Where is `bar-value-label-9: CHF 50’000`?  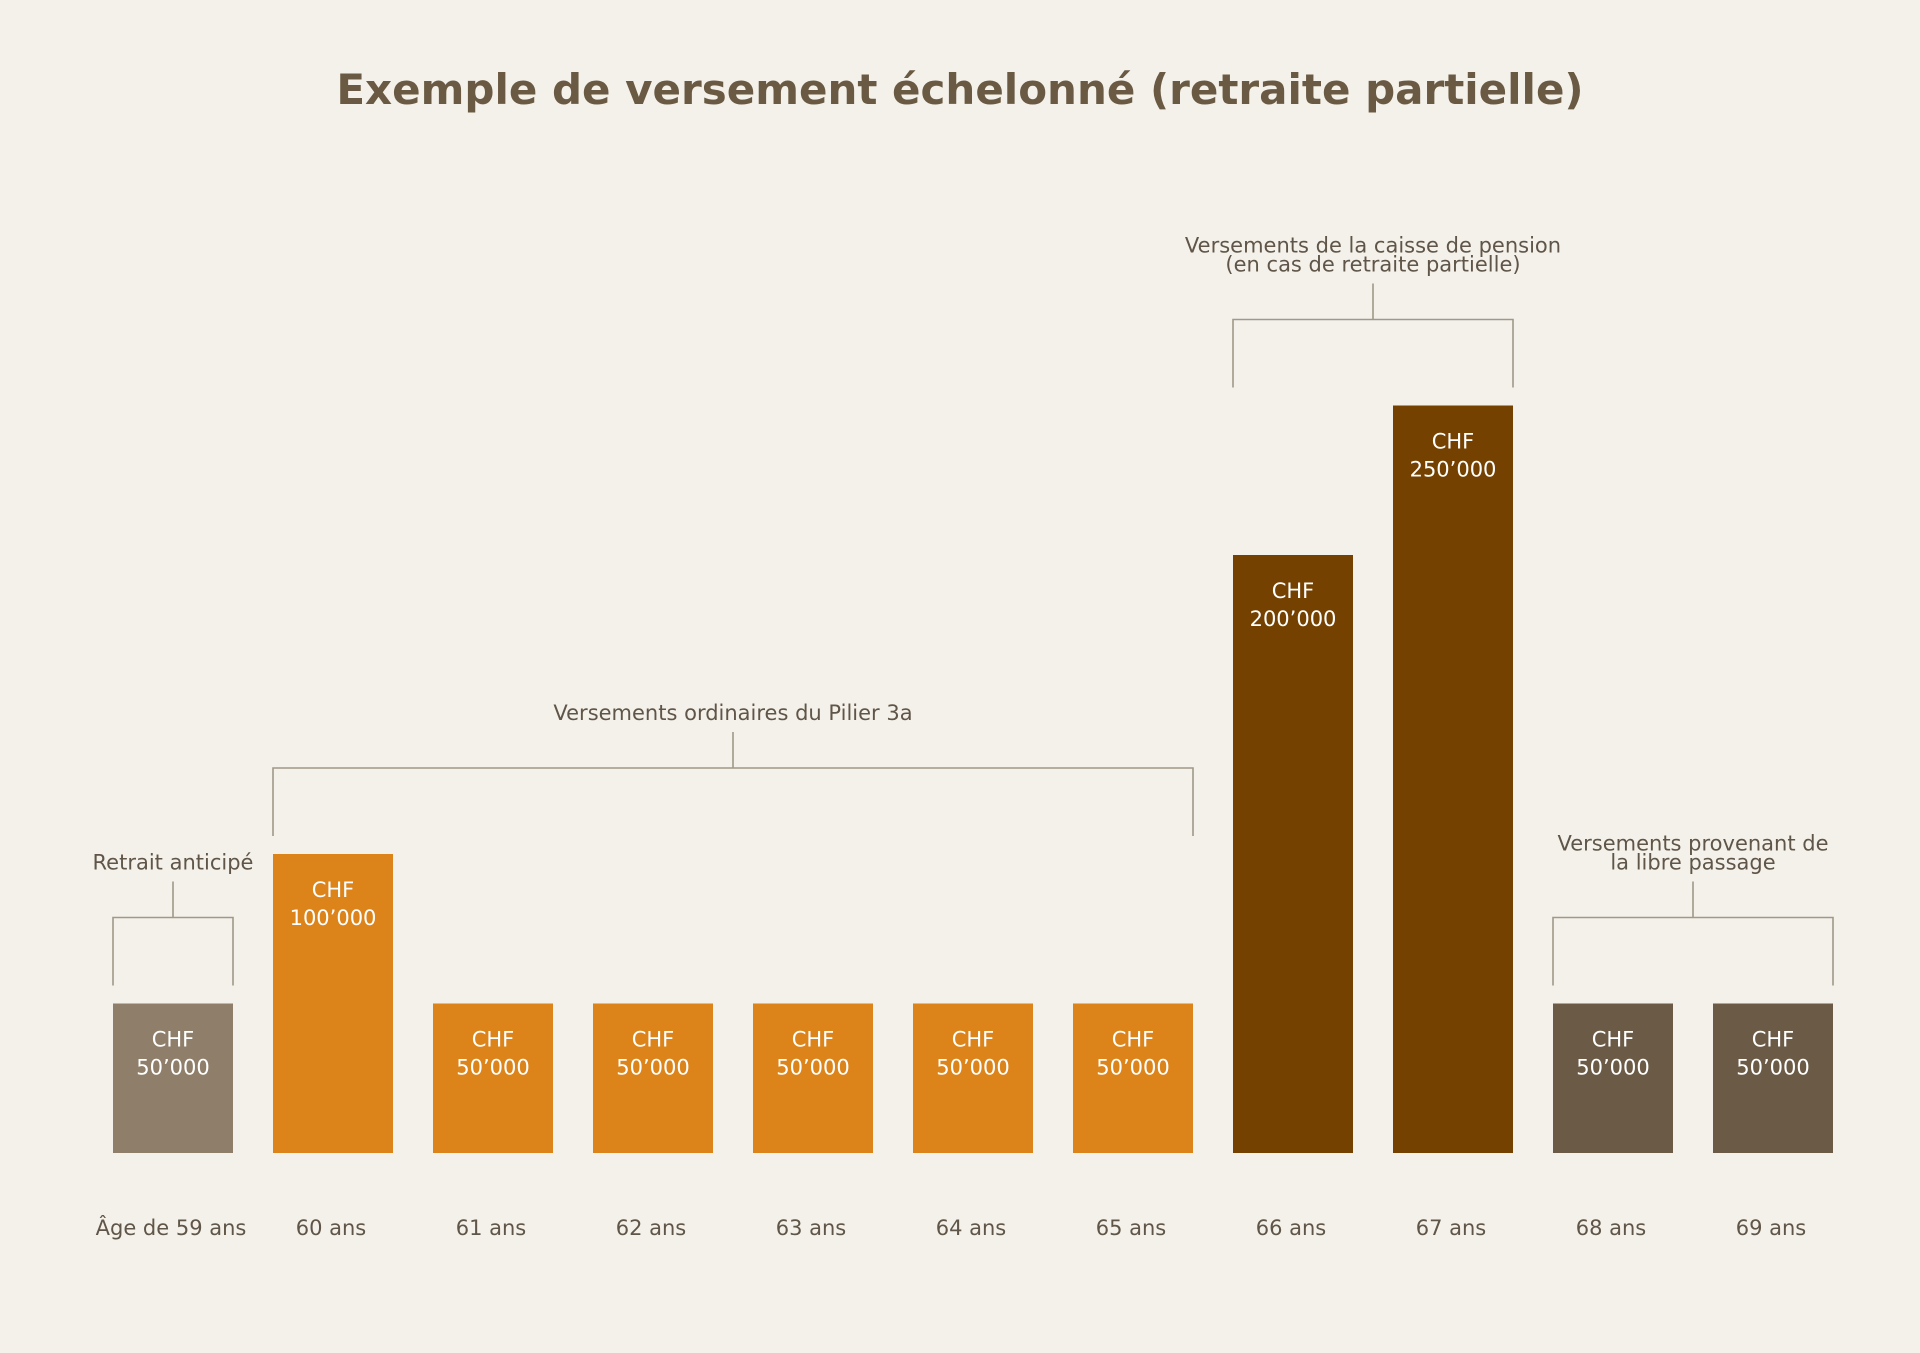 bar-value-label-9: CHF 50’000 is located at coordinates (1612, 1054).